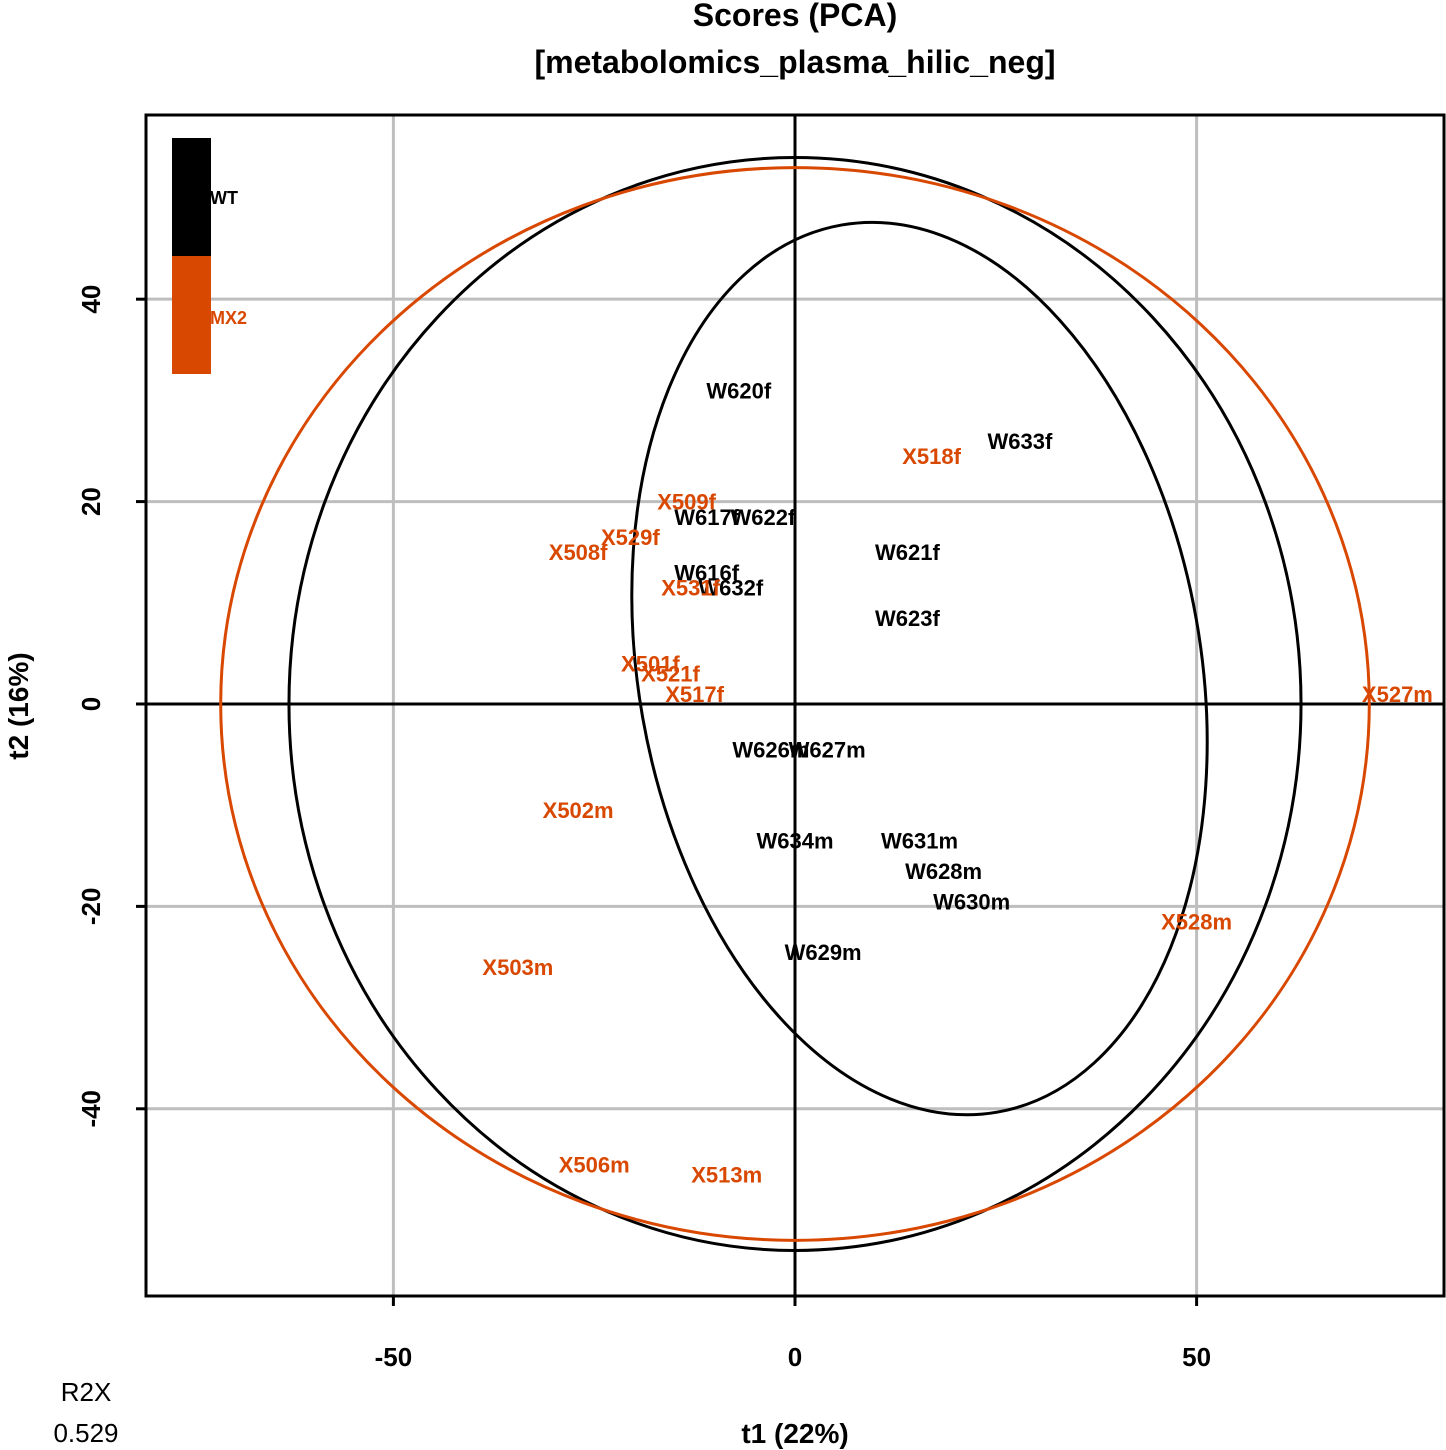  Describe the element at coordinates (919, 841) in the screenshot. I see `point-w631m: W631m` at that location.